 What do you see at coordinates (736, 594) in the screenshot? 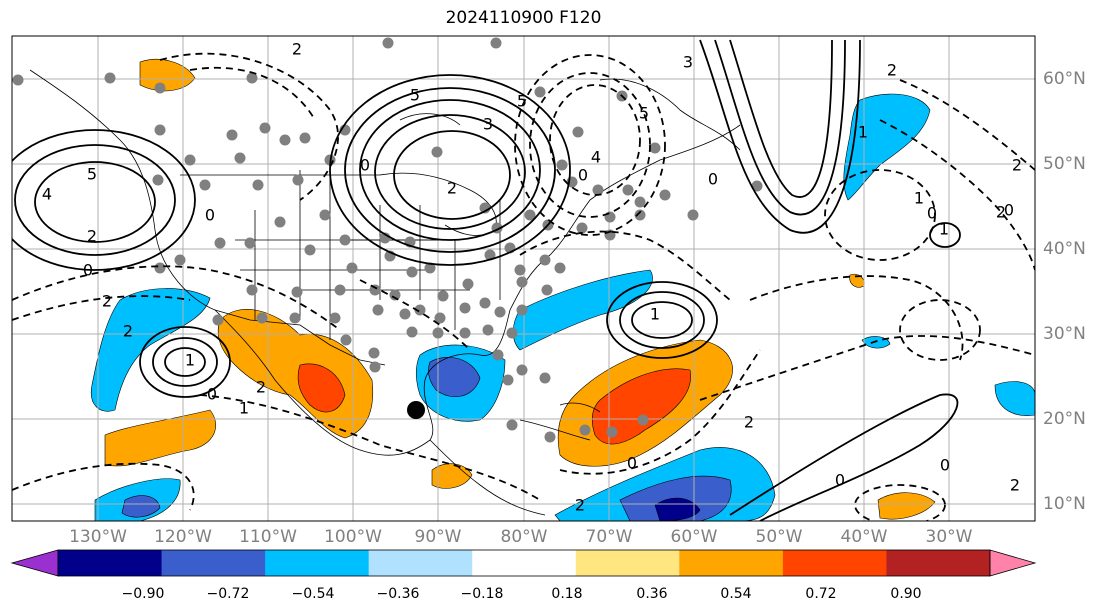
I see `colorbar-tick-label: 0.54` at bounding box center [736, 594].